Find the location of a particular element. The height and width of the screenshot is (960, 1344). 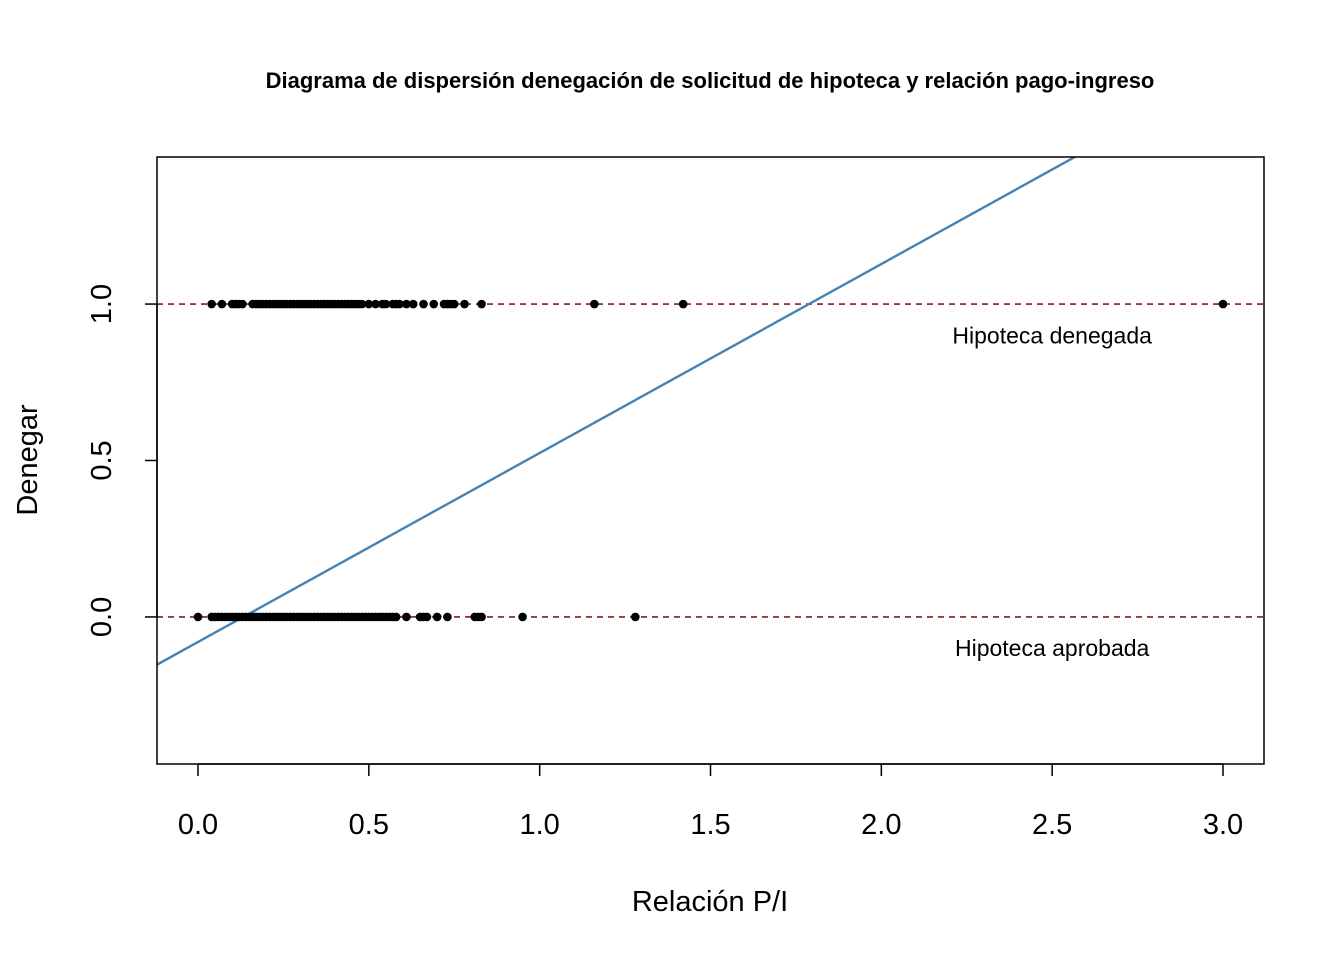

x-tick-label-6: 3.0 is located at coordinates (1223, 825).